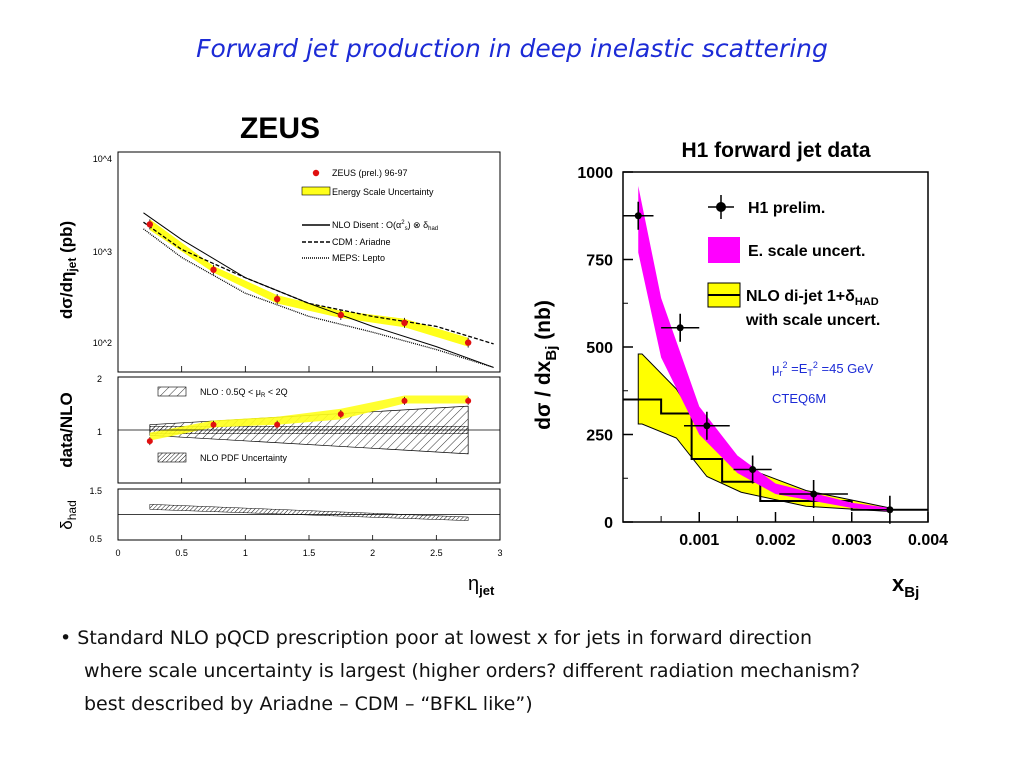 Image resolution: width=1024 pixels, height=768 pixels. Describe the element at coordinates (245, 553) in the screenshot. I see `zeus-xtick-label: 1` at that location.